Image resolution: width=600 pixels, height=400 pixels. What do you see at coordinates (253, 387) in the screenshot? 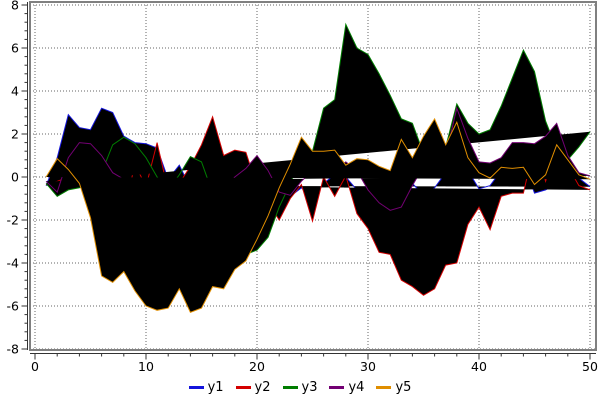
I see `legend-item-y2: y2` at bounding box center [253, 387].